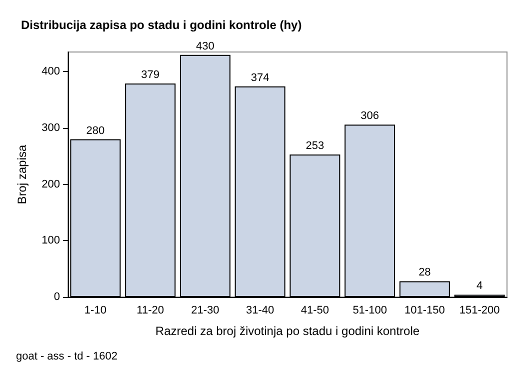 The height and width of the screenshot is (378, 529). Describe the element at coordinates (479, 286) in the screenshot. I see `data-label: 4` at that location.